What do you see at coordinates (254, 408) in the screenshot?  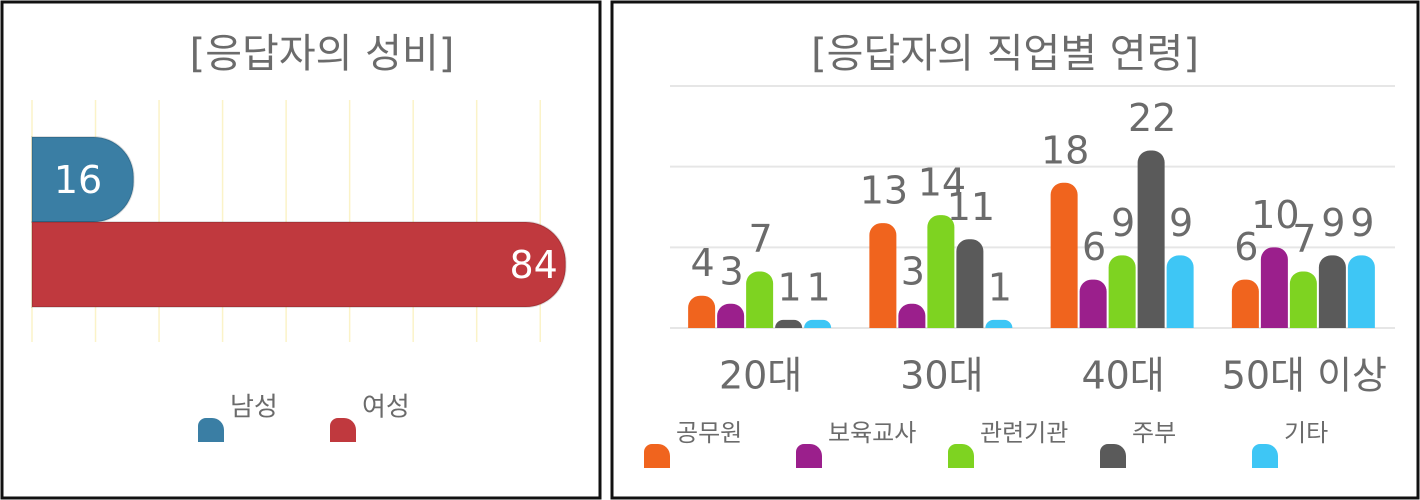 I see `legend-label: 남성` at bounding box center [254, 408].